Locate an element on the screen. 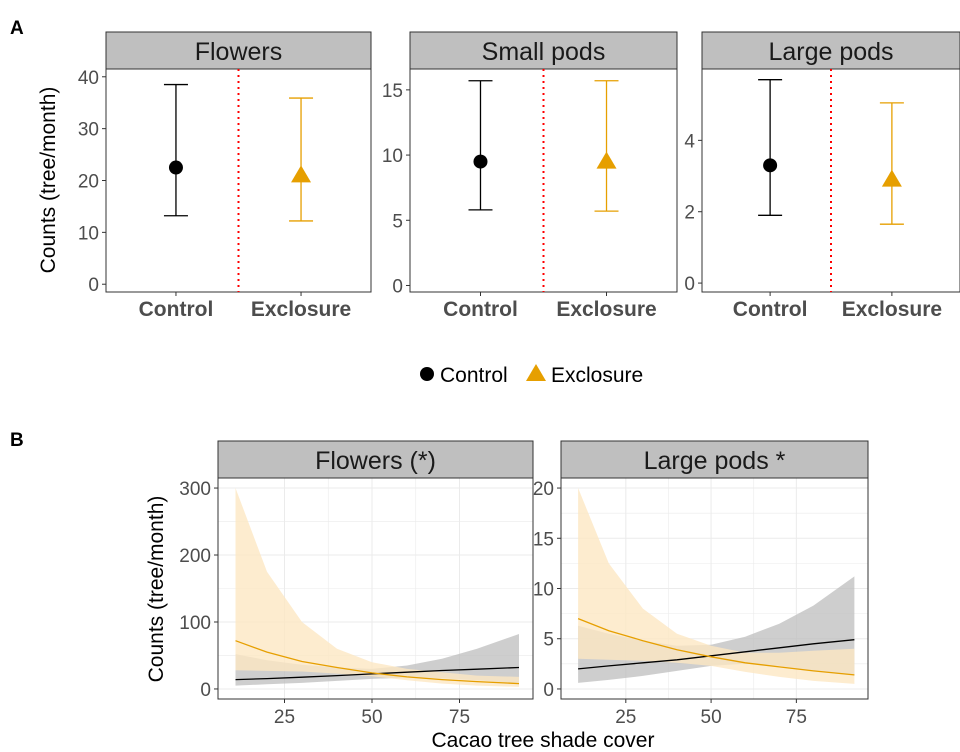  panel-b-x-axis-title: Cacao tree shade cover is located at coordinates (543, 740).